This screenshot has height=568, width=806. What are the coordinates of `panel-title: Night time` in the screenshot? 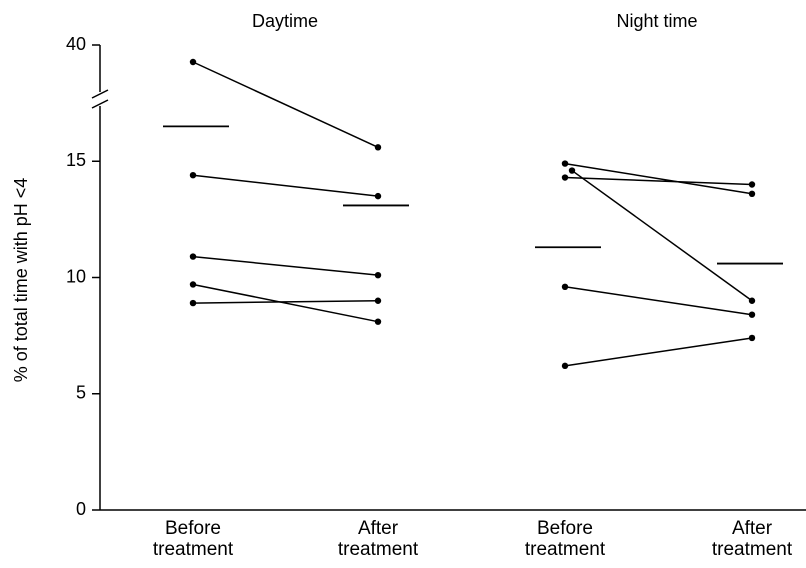 It's located at (656, 21).